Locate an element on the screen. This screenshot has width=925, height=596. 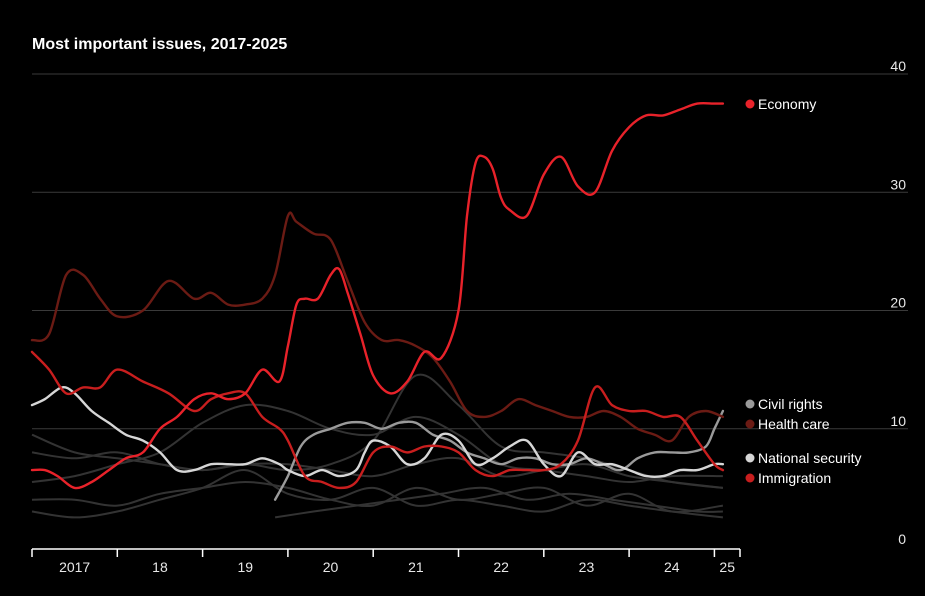
legend-item-economy: Economy is located at coordinates (780, 104).